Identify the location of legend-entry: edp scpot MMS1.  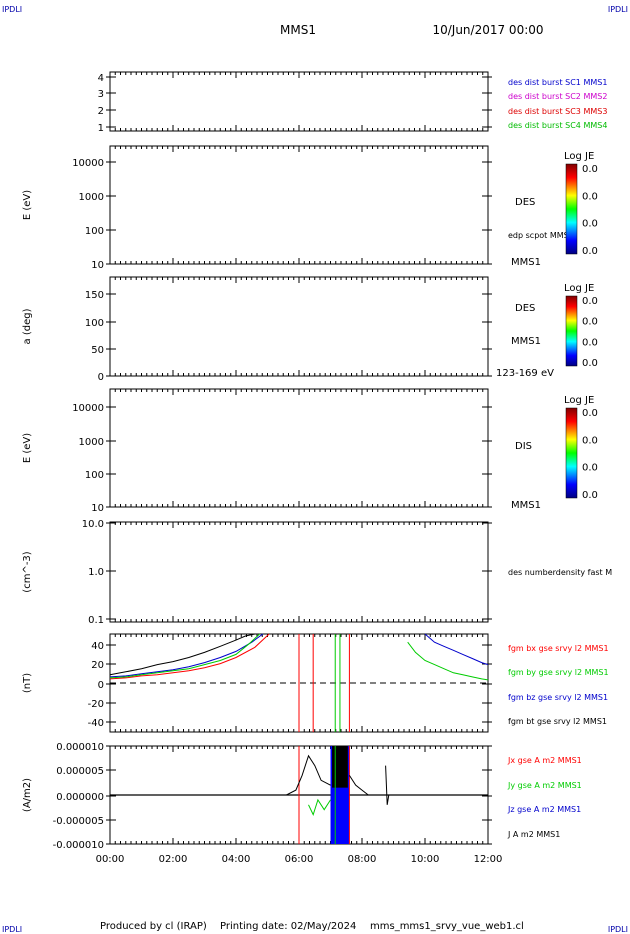
(541, 235).